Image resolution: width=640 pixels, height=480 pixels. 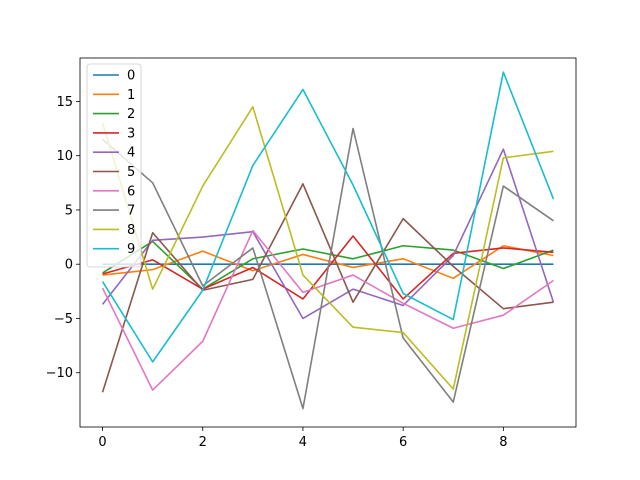 I want to click on legend-box, so click(x=114, y=165).